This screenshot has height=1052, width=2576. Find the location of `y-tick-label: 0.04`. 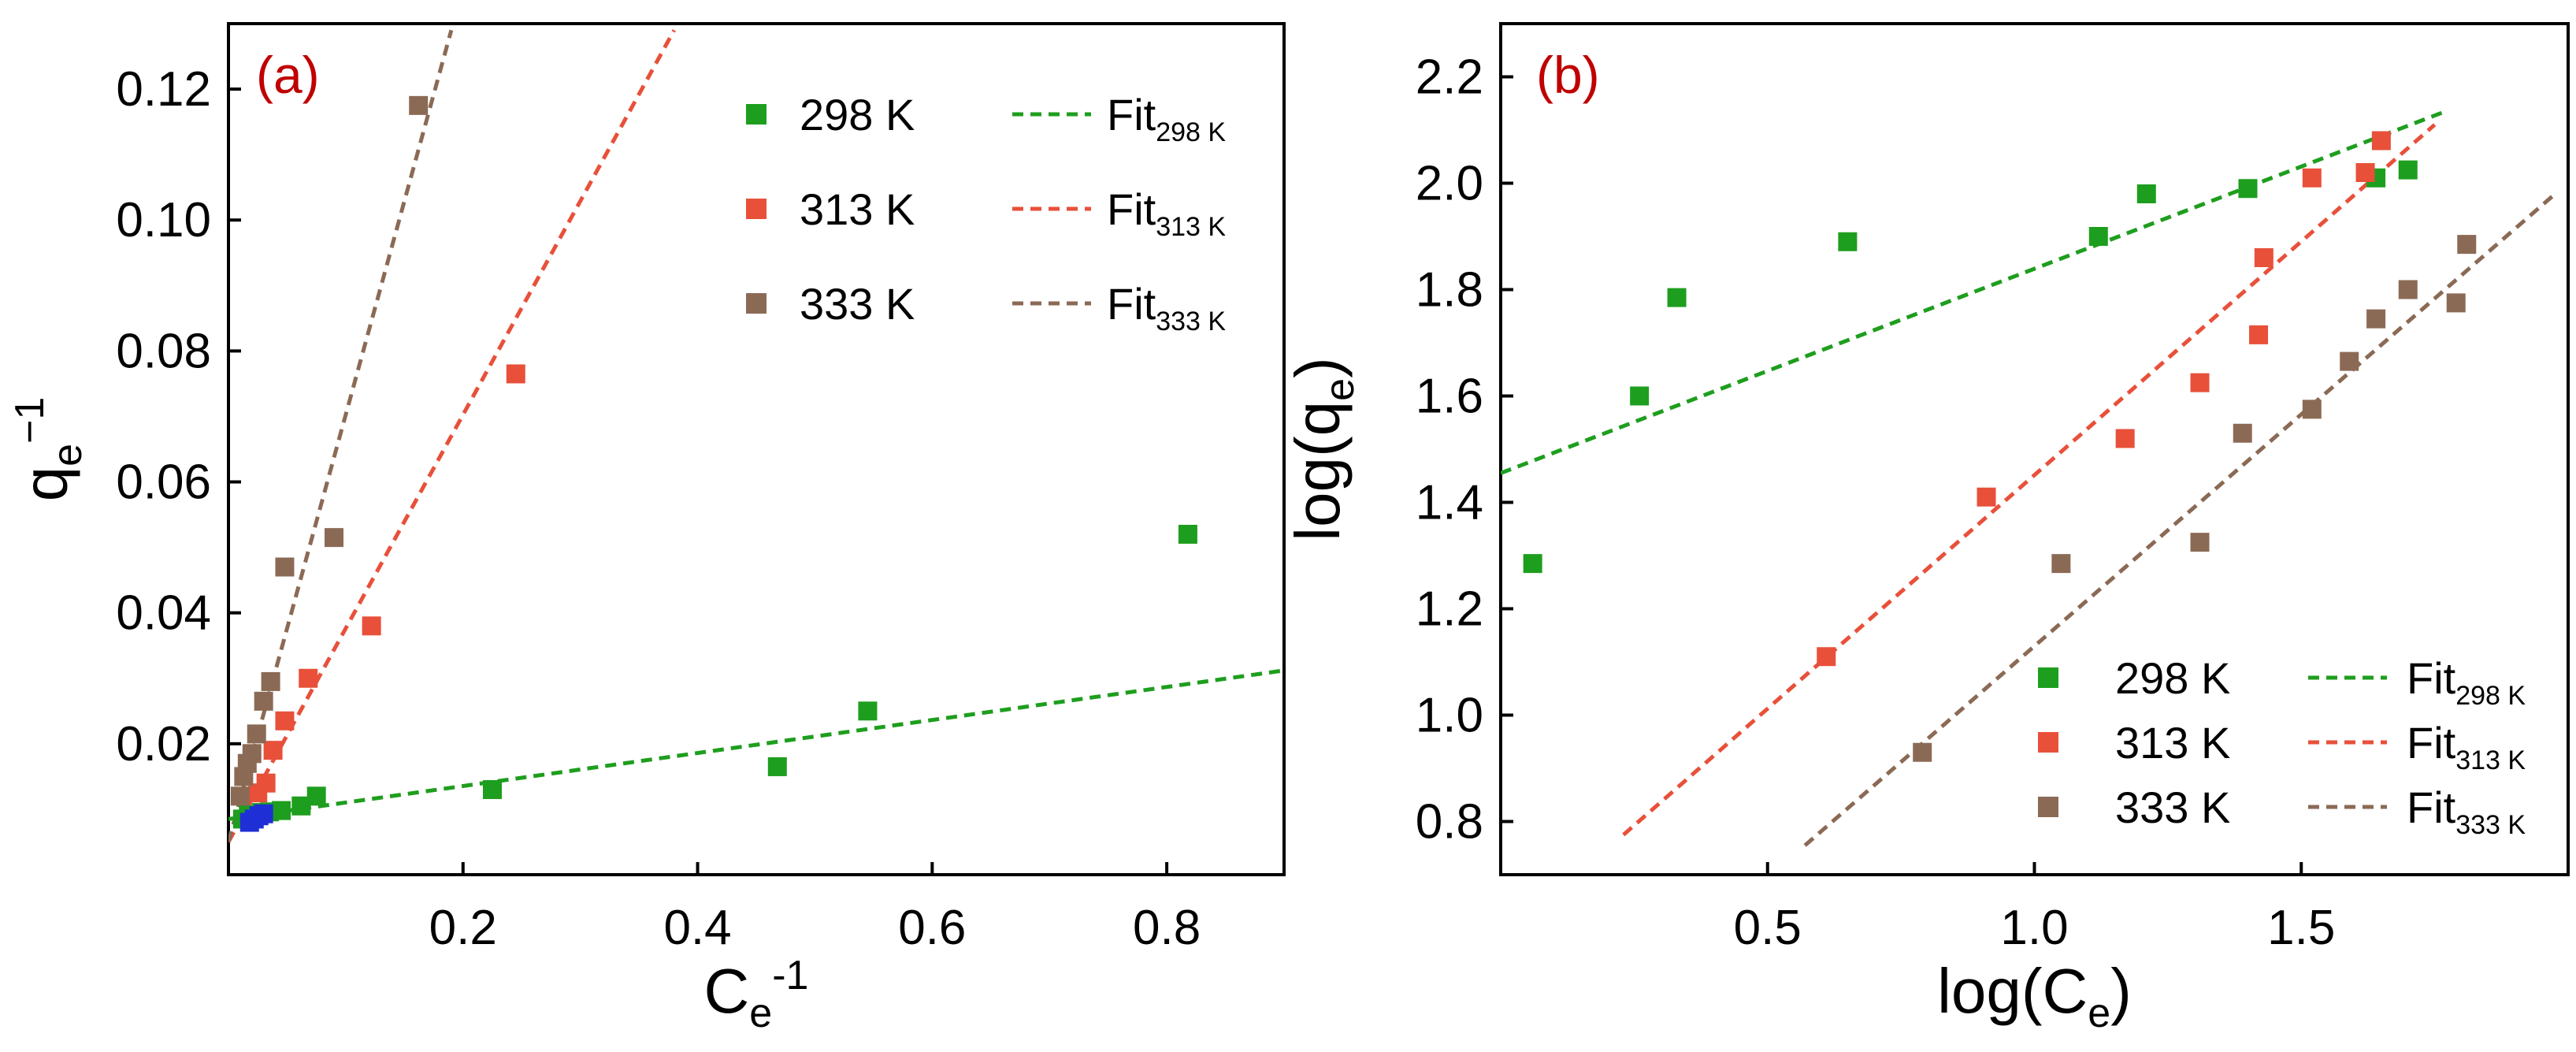

y-tick-label: 0.04 is located at coordinates (163, 613).